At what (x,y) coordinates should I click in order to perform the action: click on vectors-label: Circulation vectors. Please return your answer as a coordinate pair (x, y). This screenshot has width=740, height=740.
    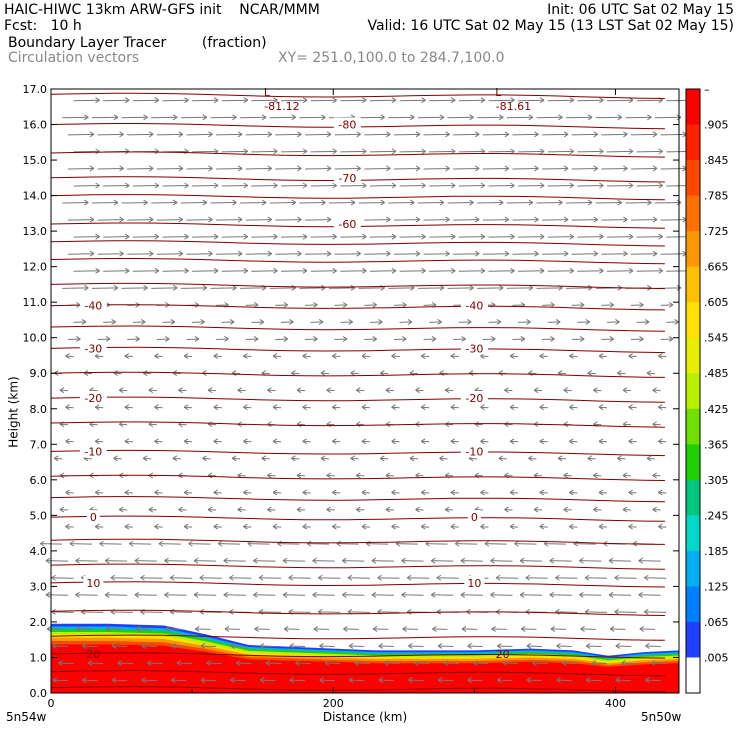
    Looking at the image, I should click on (74, 58).